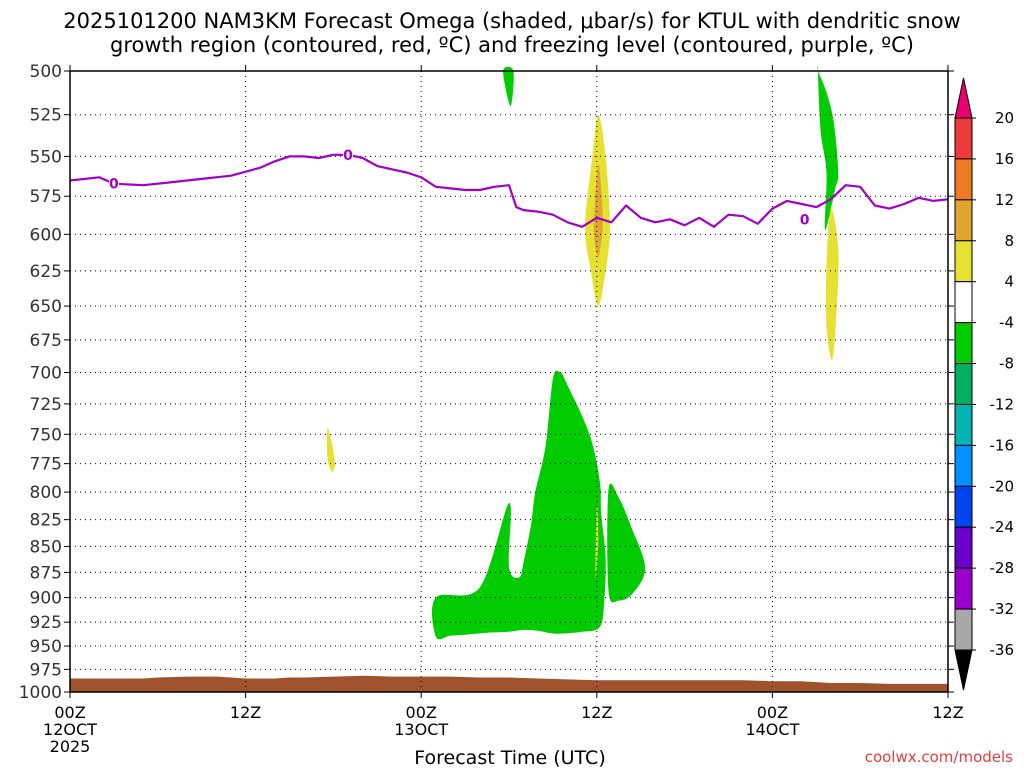 This screenshot has width=1024, height=768. I want to click on colorbar-label-5: -4, so click(1006, 323).